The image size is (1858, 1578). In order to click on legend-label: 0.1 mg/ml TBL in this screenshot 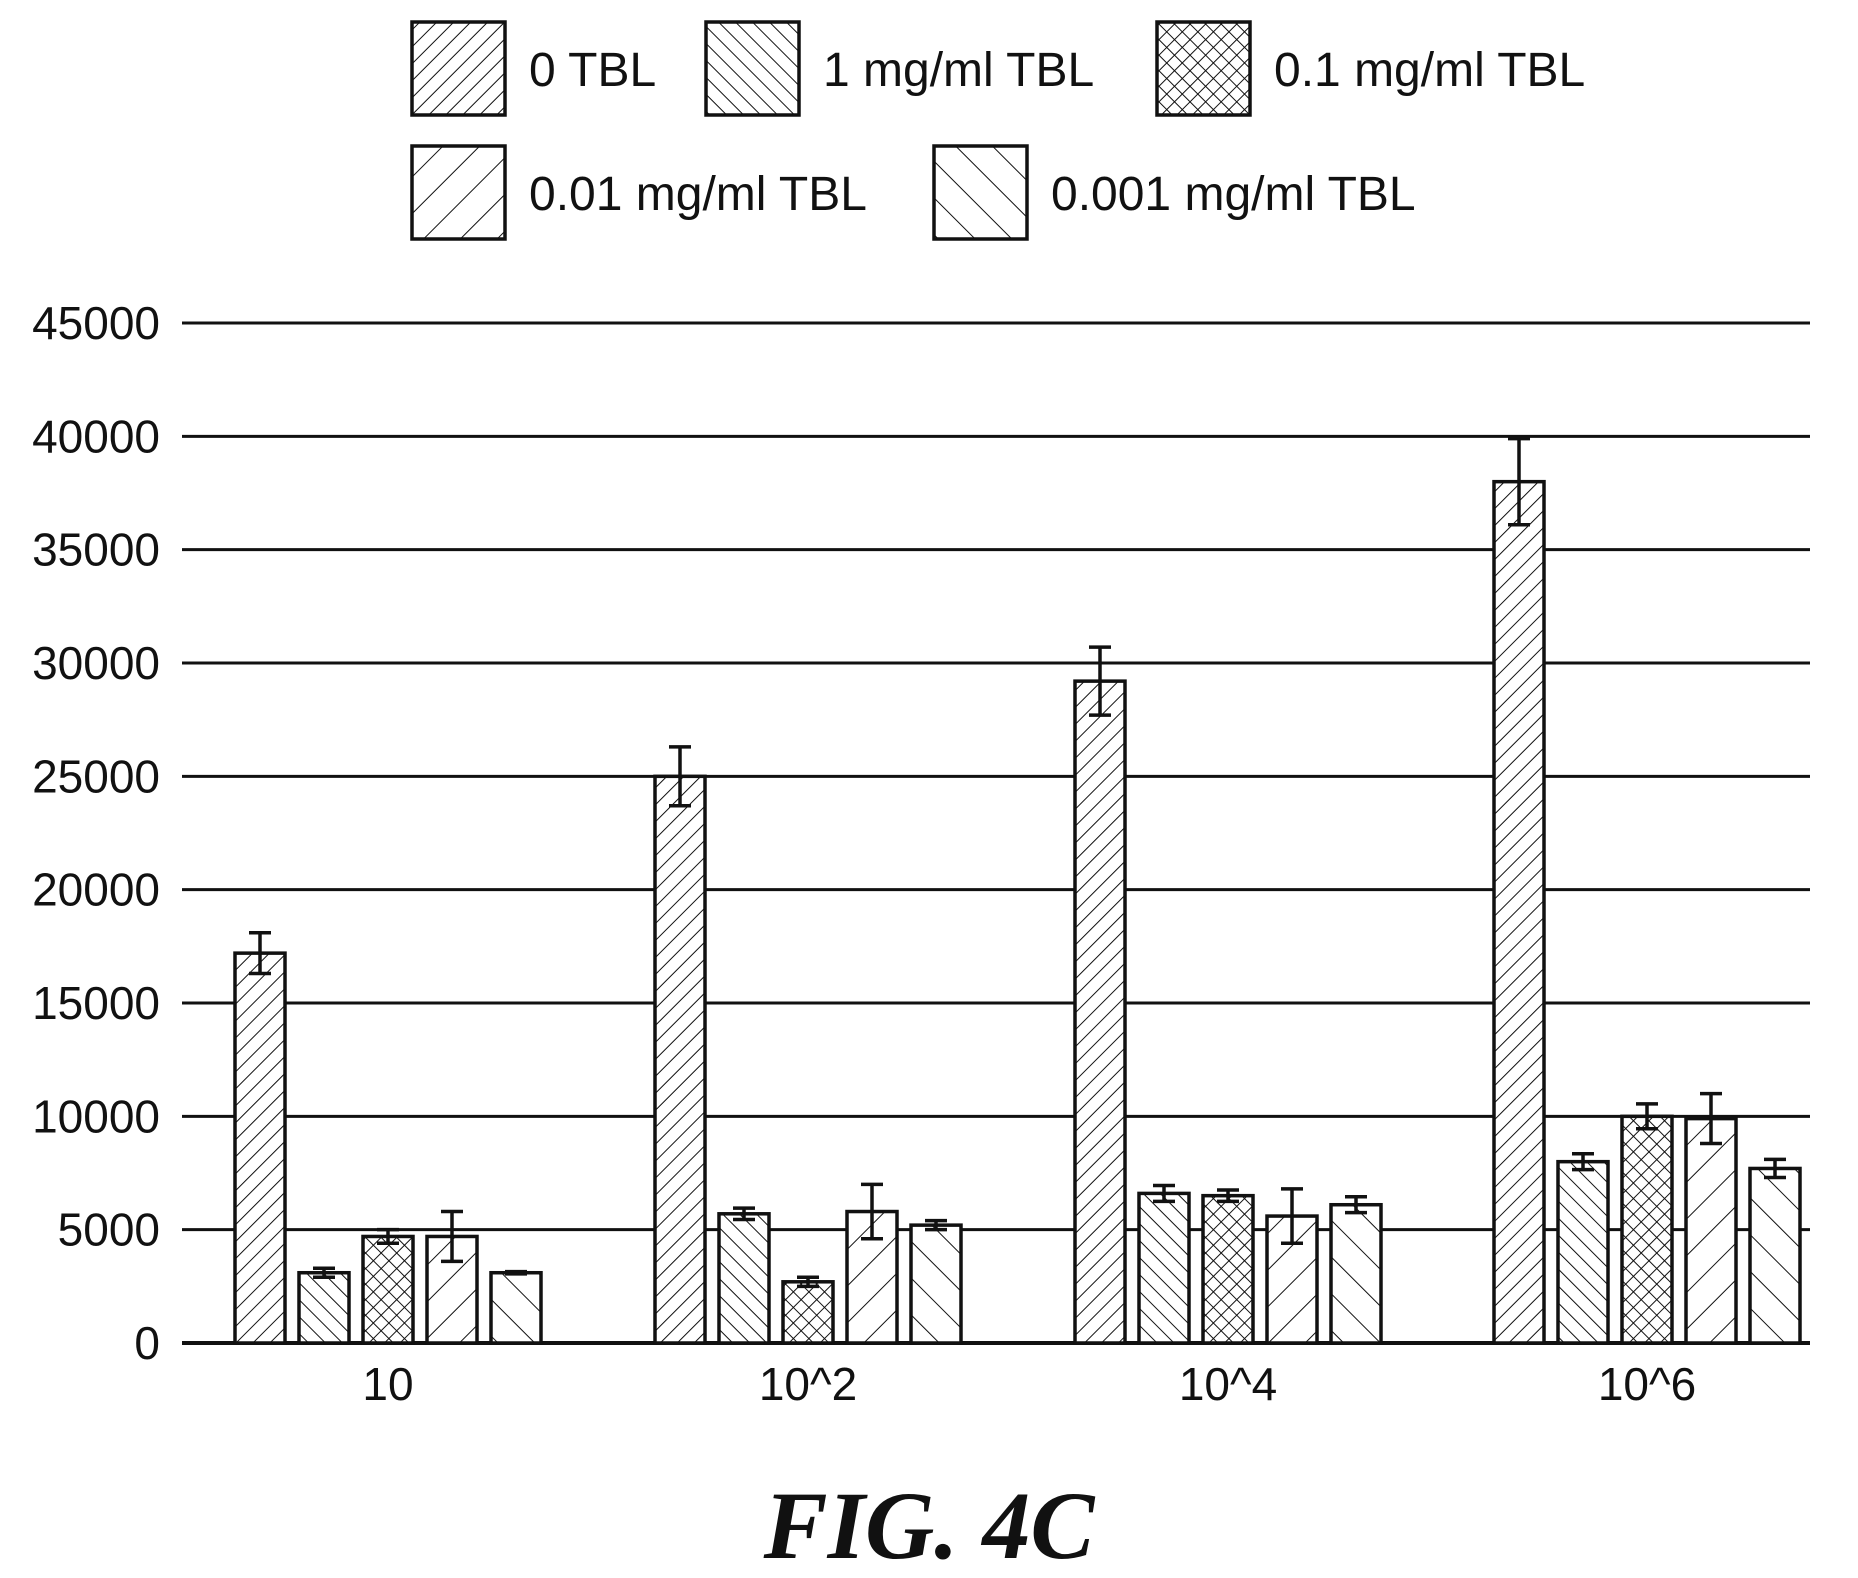, I will do `click(1429, 70)`.